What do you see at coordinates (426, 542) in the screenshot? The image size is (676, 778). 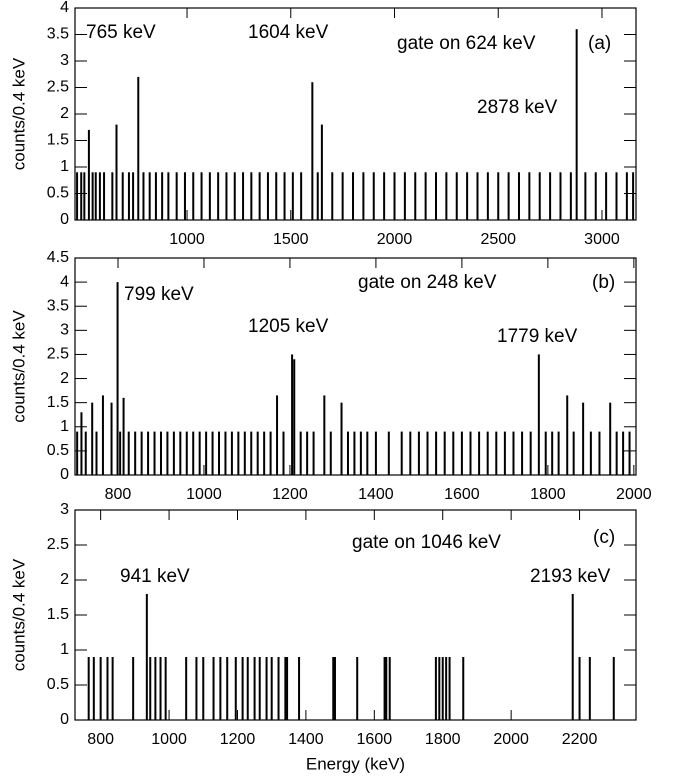 I see `annotation: gate on 1046 keV` at bounding box center [426, 542].